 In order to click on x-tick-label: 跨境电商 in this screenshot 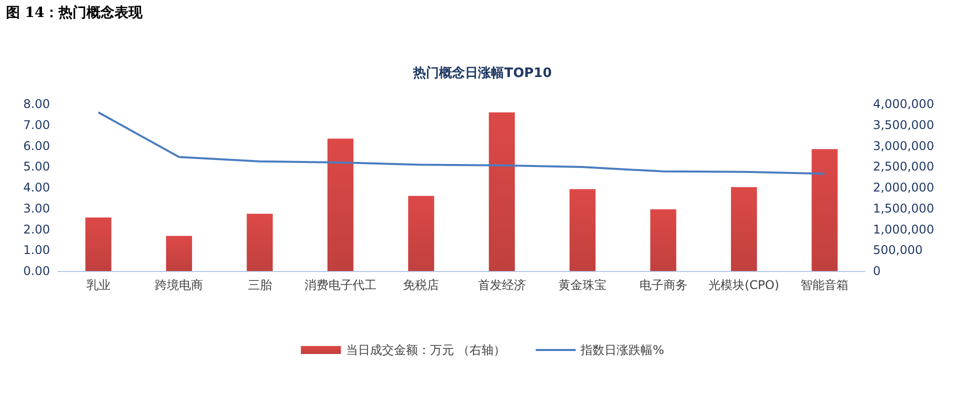, I will do `click(179, 285)`.